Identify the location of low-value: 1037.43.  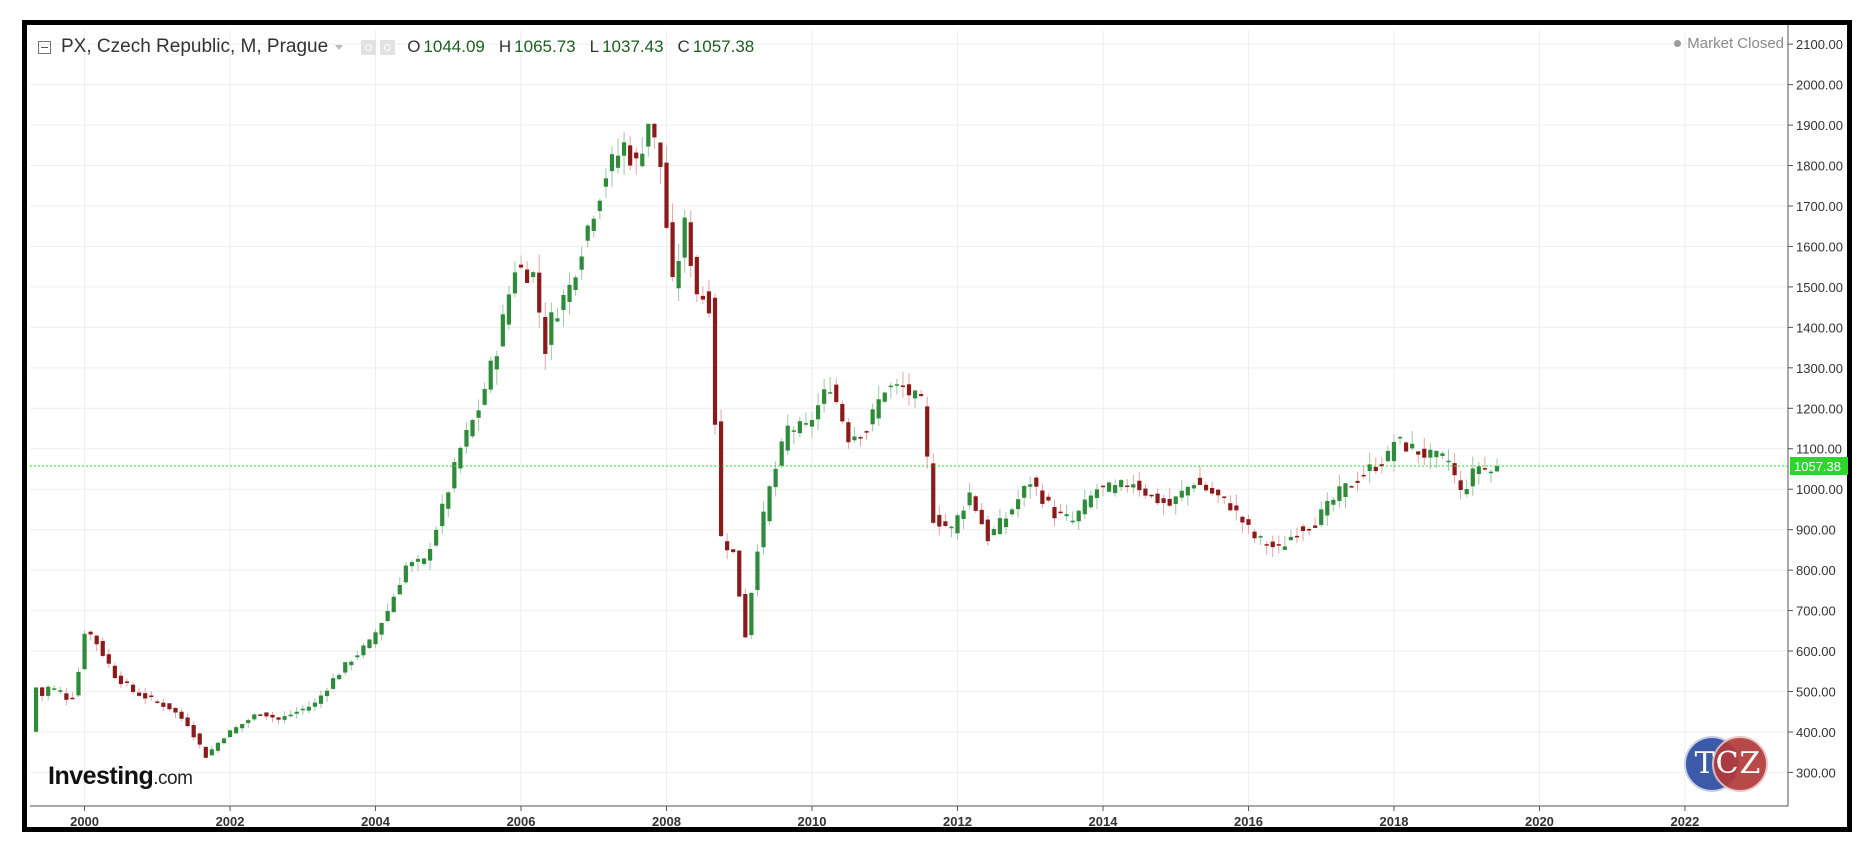
(633, 46).